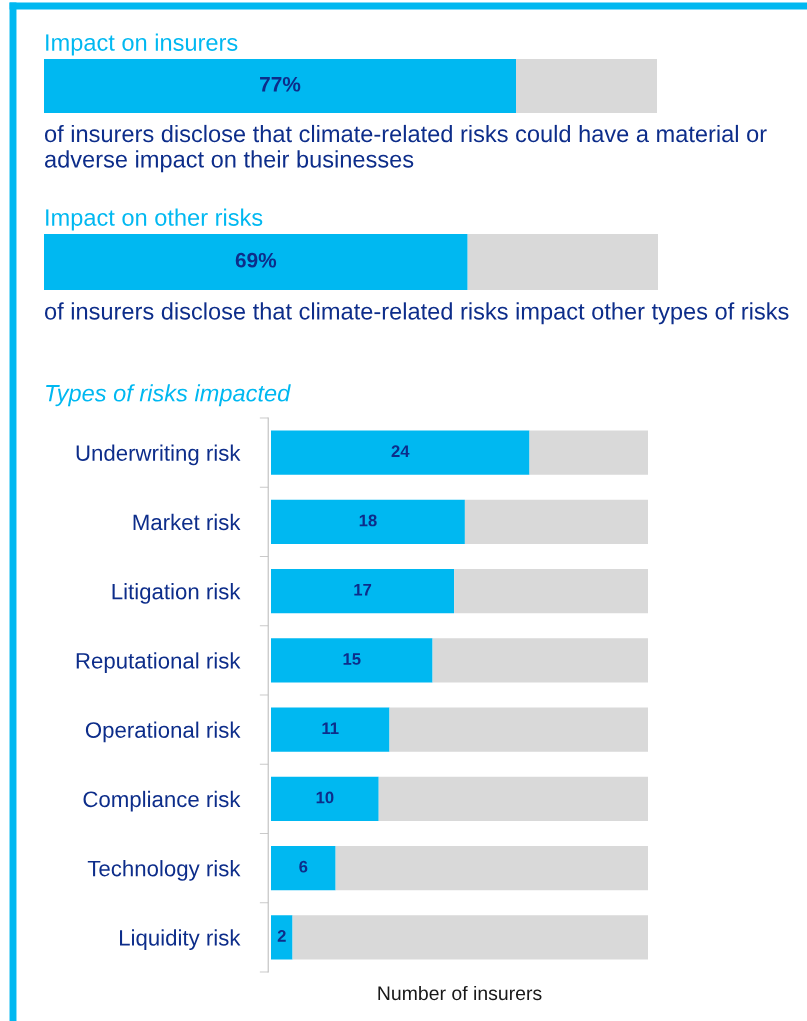 This screenshot has height=1021, width=807. I want to click on y-tick-label: Compliance risk, so click(162, 801).